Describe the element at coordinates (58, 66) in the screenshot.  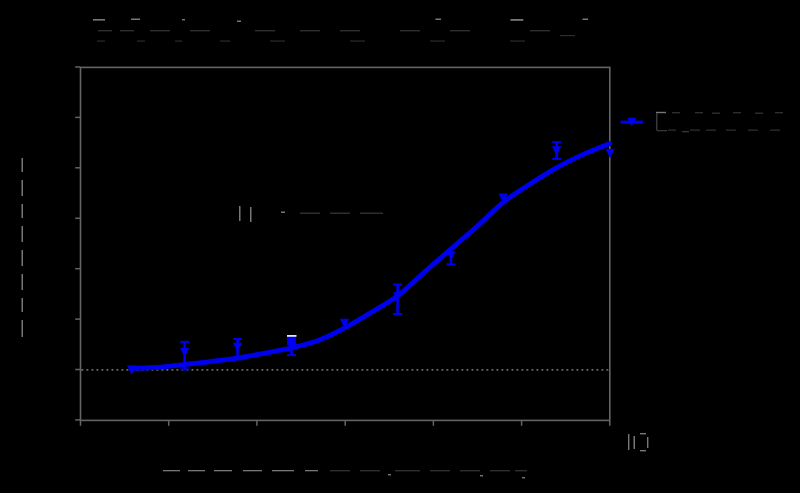
I see `svg-text: 3.5` at that location.